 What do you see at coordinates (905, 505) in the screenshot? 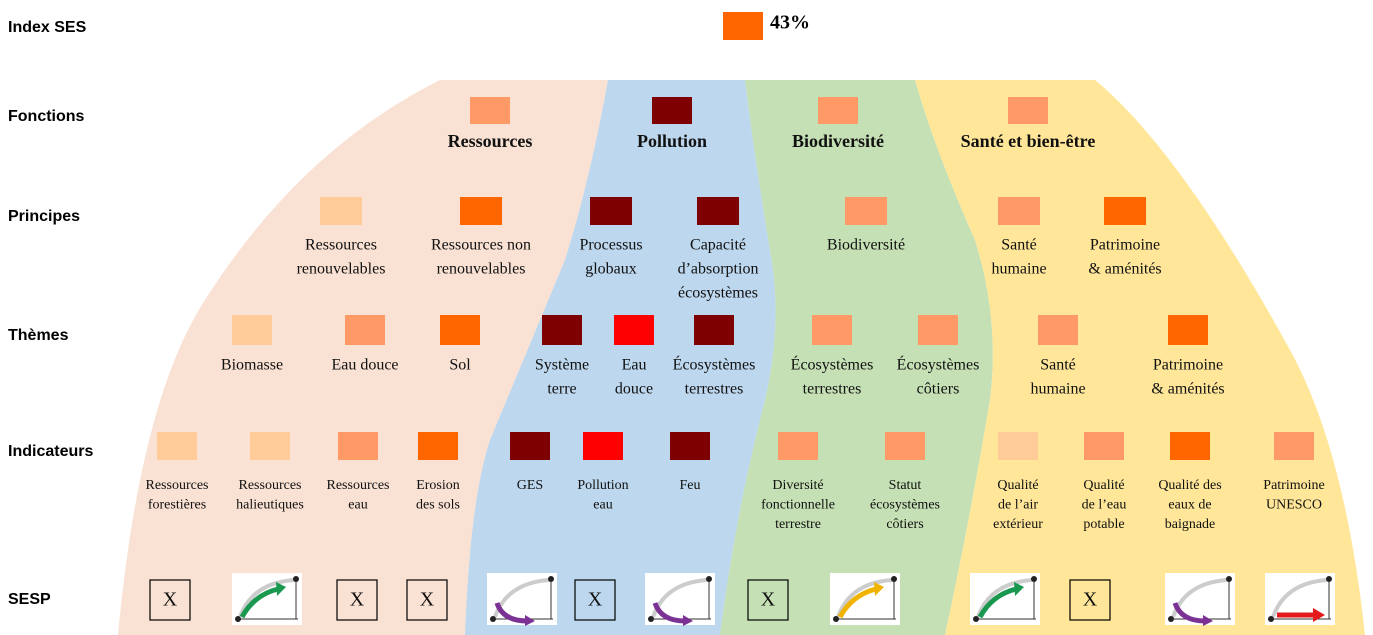
I see `item-label: écosystèmes` at bounding box center [905, 505].